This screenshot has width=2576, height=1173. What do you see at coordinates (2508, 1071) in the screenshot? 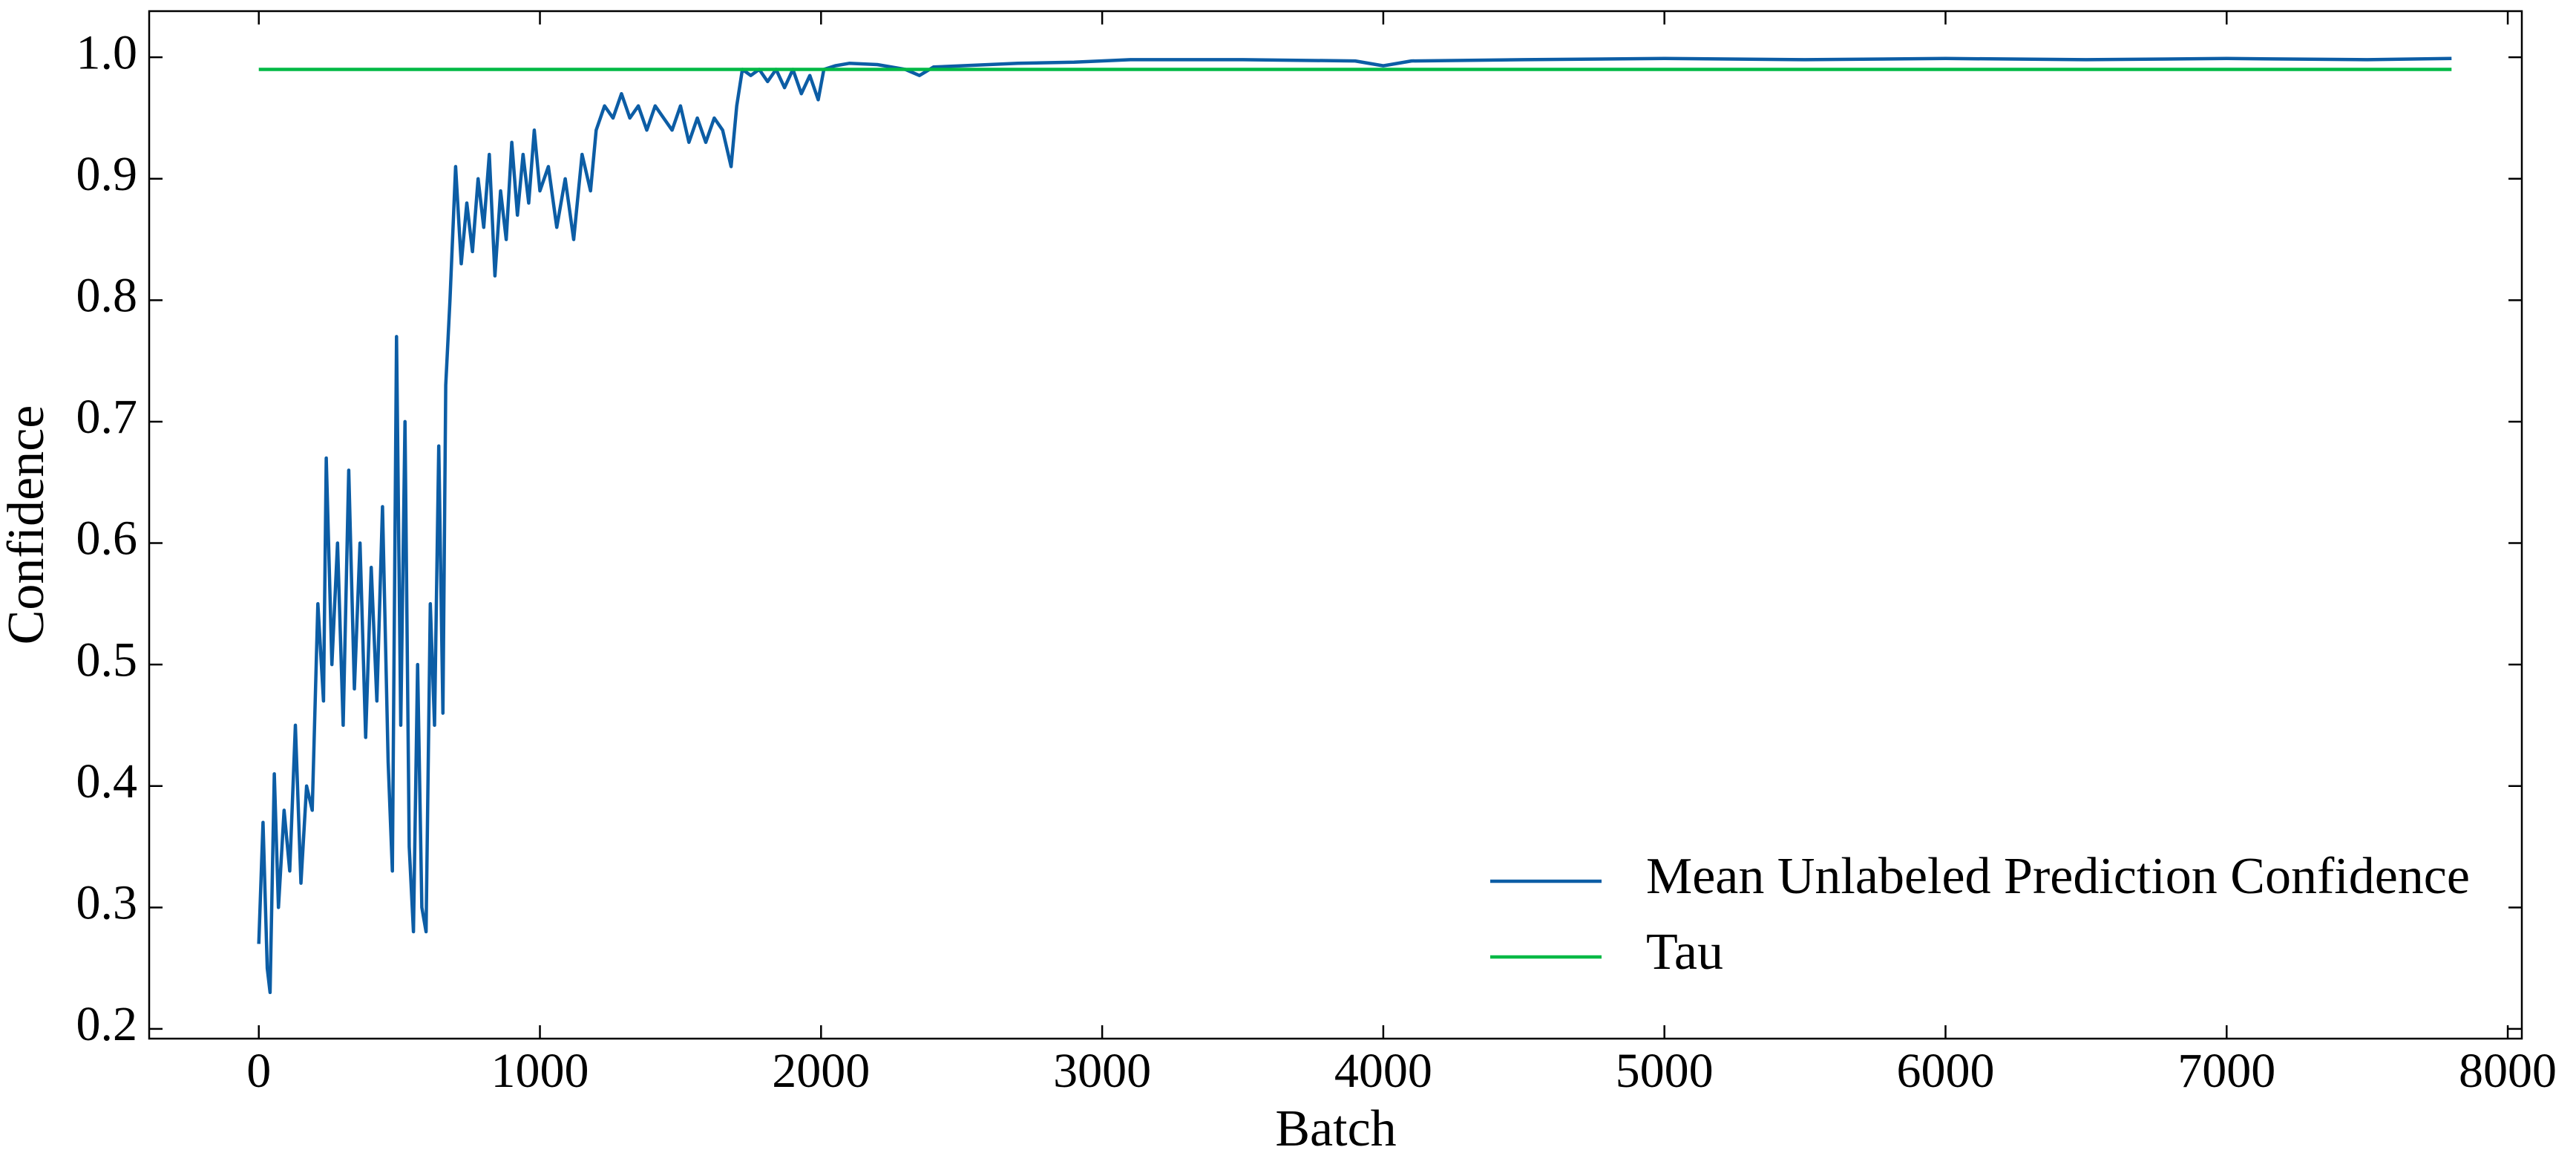
I see `x-tick-label: 8000` at bounding box center [2508, 1071].